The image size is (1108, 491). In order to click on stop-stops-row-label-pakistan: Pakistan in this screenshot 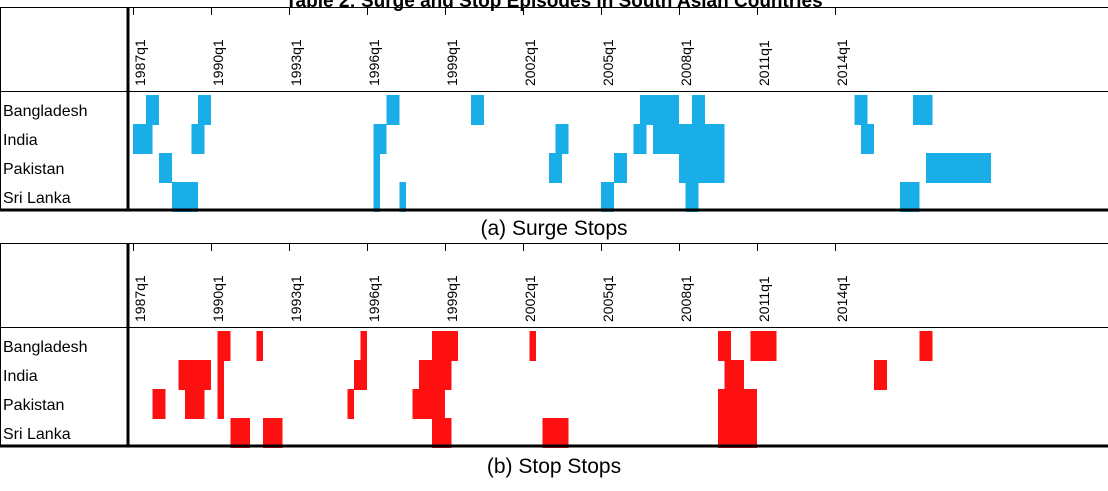, I will do `click(33, 405)`.